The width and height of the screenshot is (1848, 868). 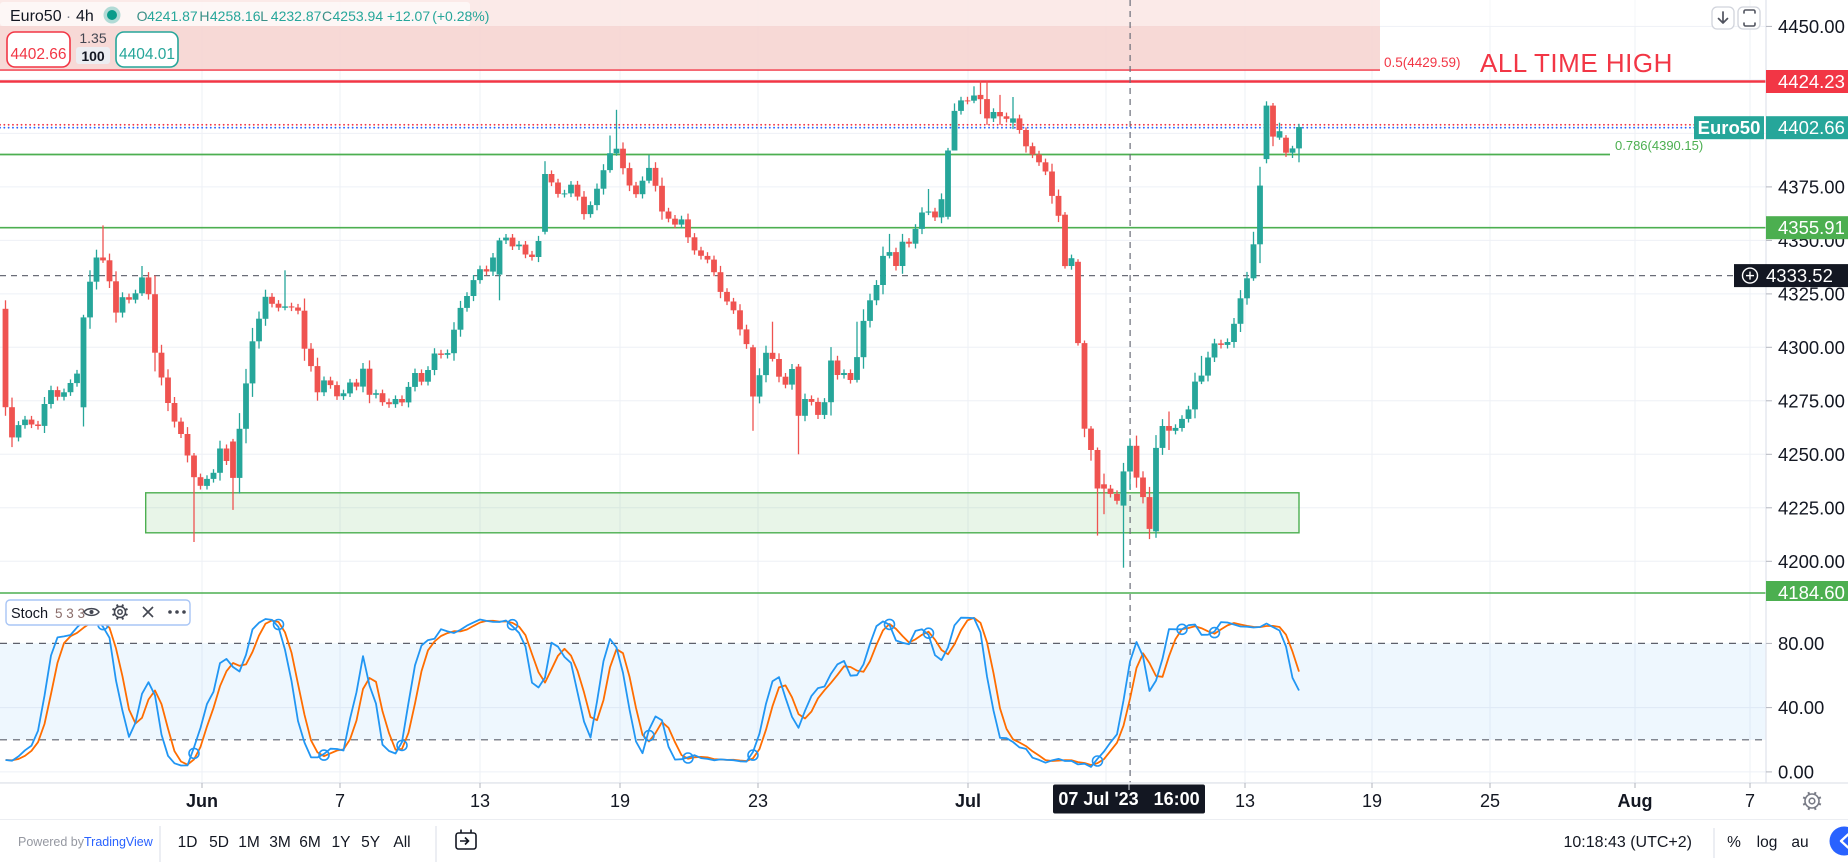 What do you see at coordinates (1576, 63) in the screenshot?
I see `svg-text: ALL TIME HIGH` at bounding box center [1576, 63].